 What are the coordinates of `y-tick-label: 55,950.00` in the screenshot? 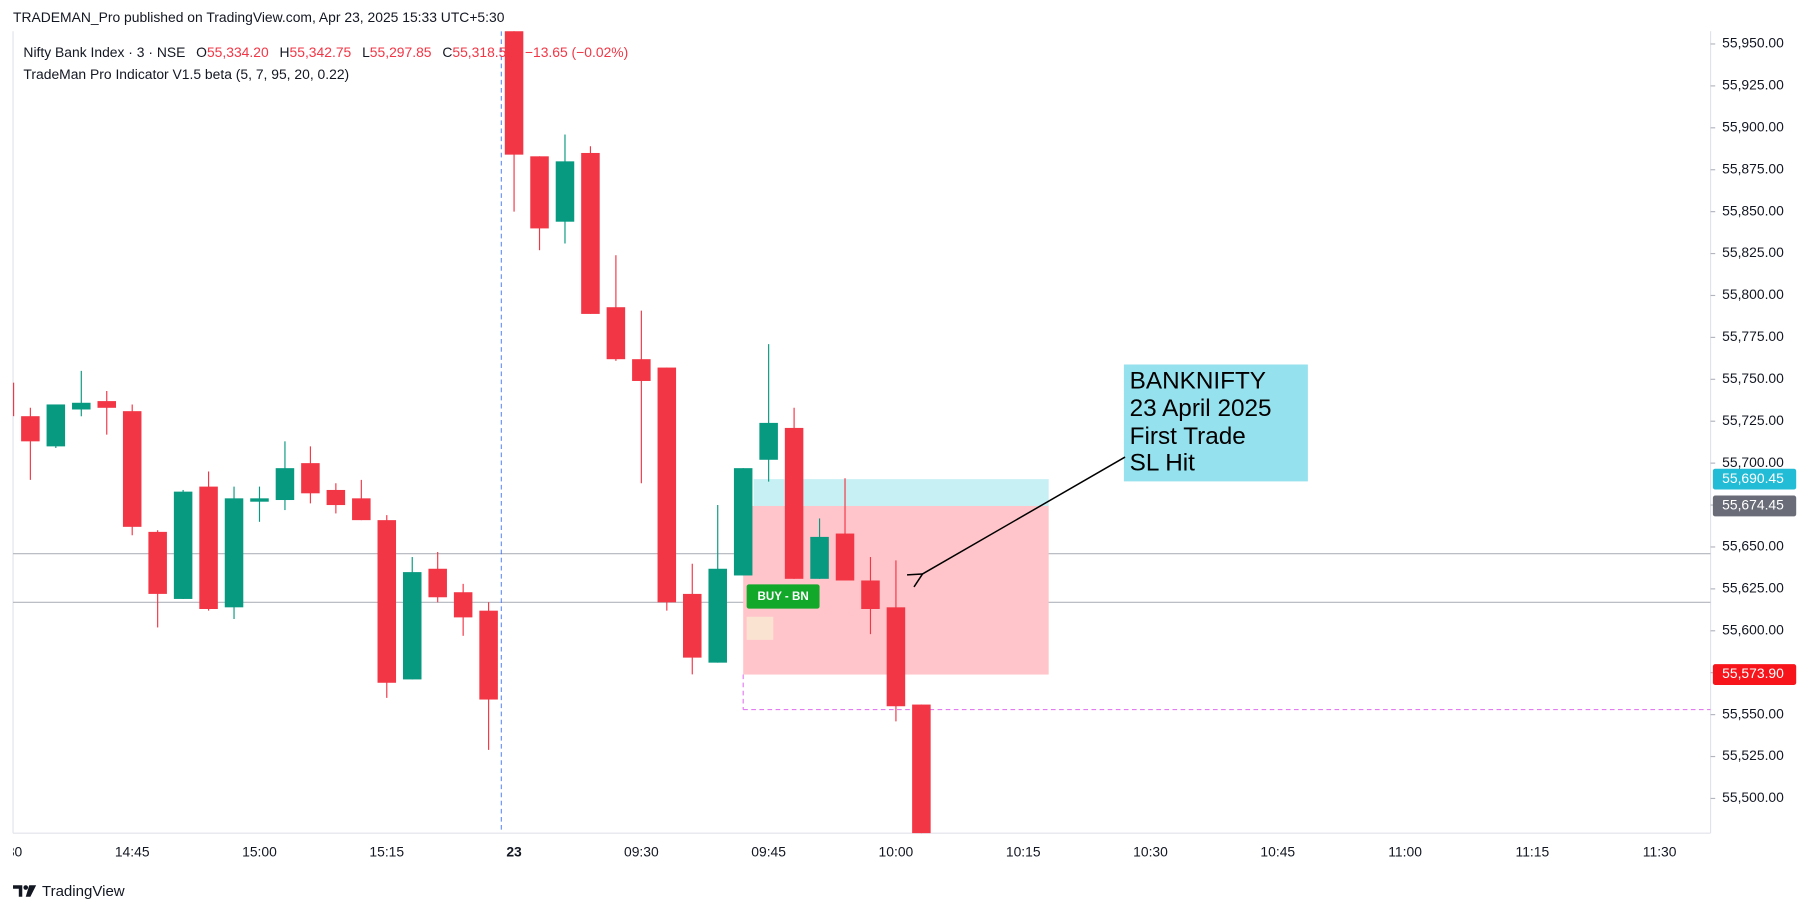 It's located at (1753, 43).